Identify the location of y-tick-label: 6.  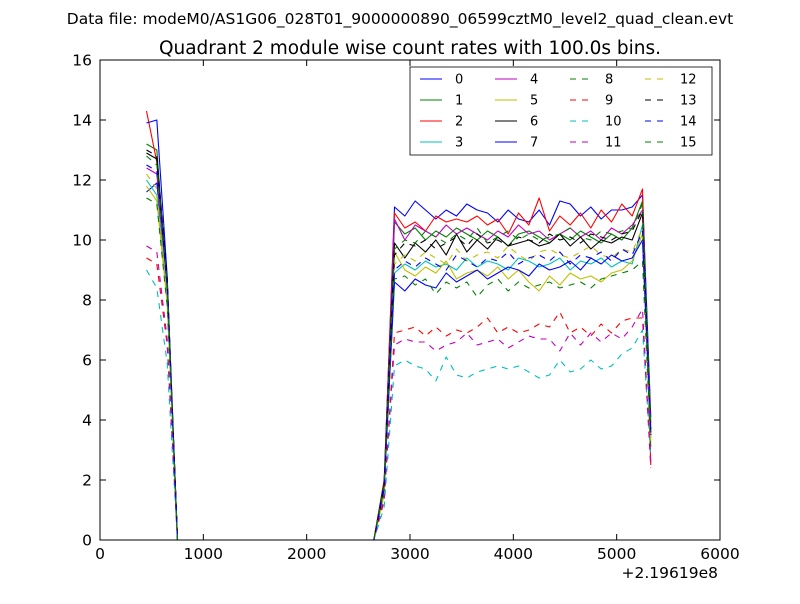
(87, 361).